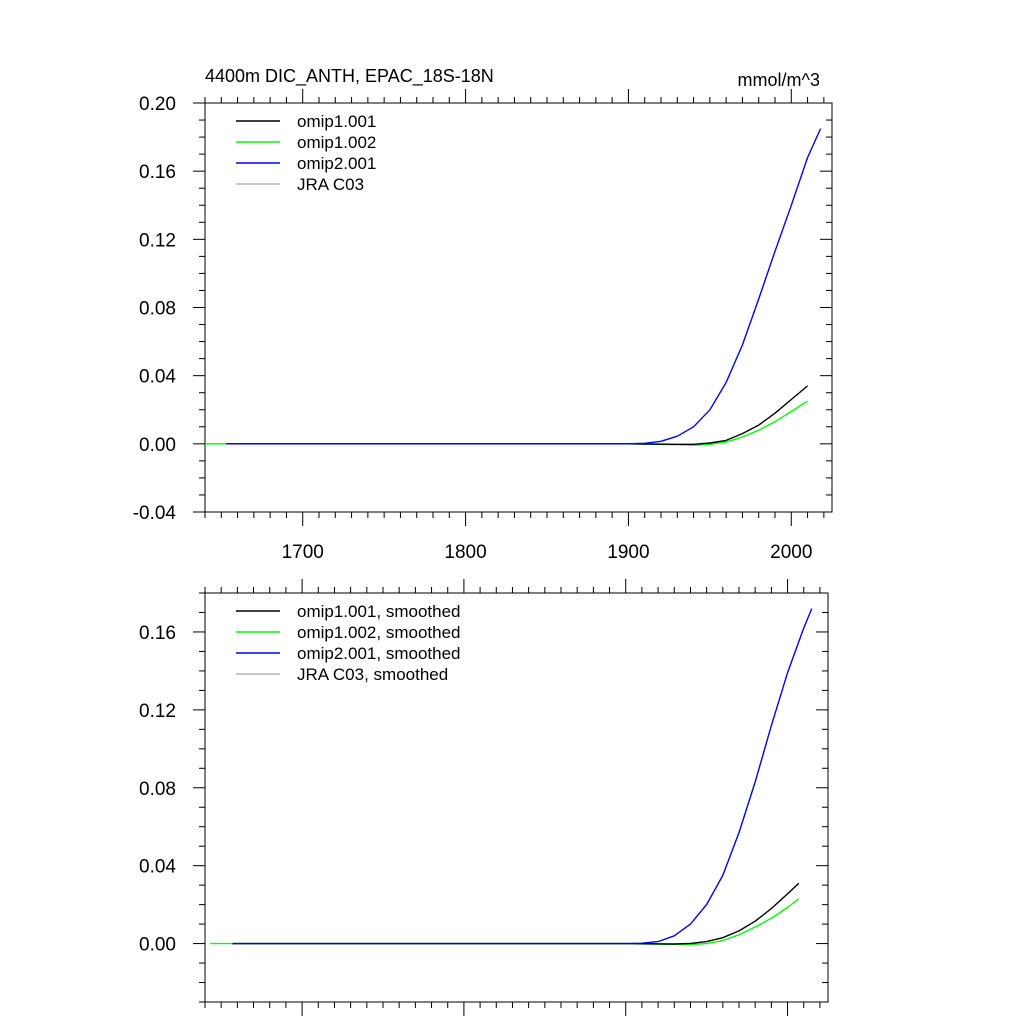  What do you see at coordinates (330, 184) in the screenshot?
I see `legend-label: JRA C03` at bounding box center [330, 184].